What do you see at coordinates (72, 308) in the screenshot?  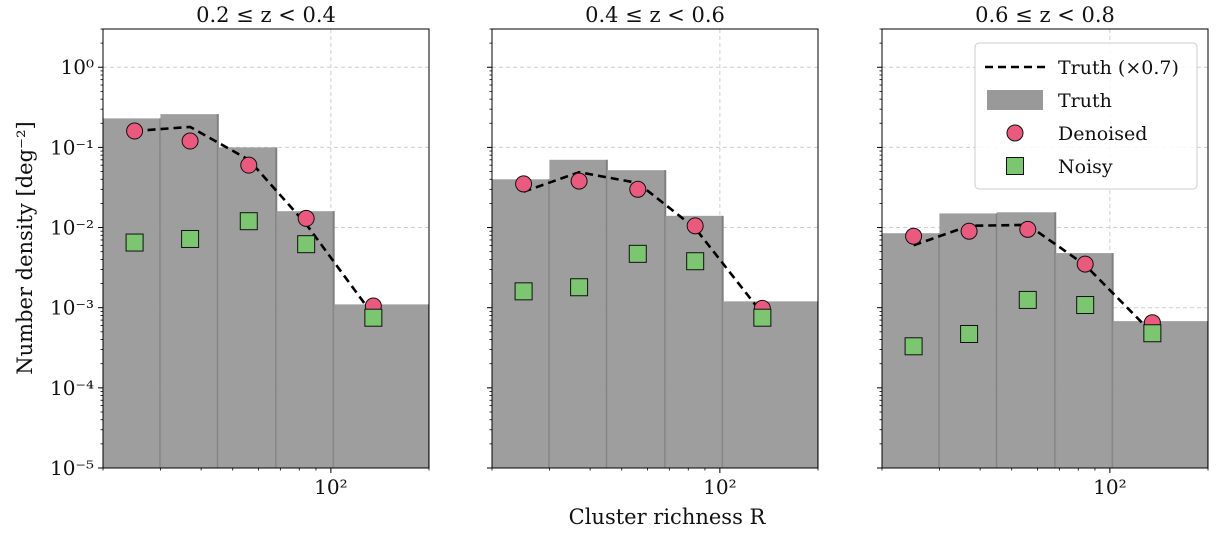 I see `y-tick-label: 10⁻³` at bounding box center [72, 308].